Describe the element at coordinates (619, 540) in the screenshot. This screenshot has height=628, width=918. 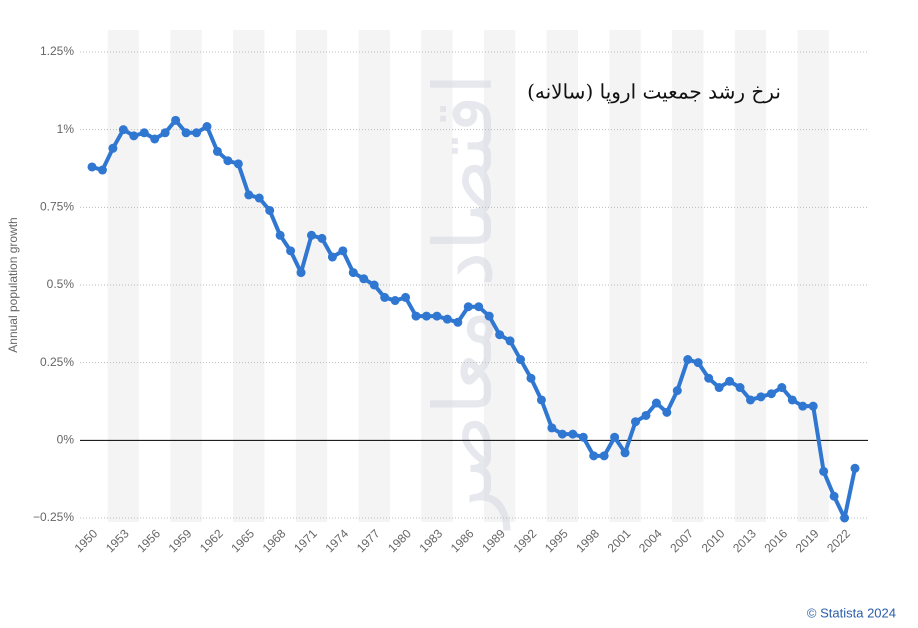
I see `x-tick-label: 2001` at that location.